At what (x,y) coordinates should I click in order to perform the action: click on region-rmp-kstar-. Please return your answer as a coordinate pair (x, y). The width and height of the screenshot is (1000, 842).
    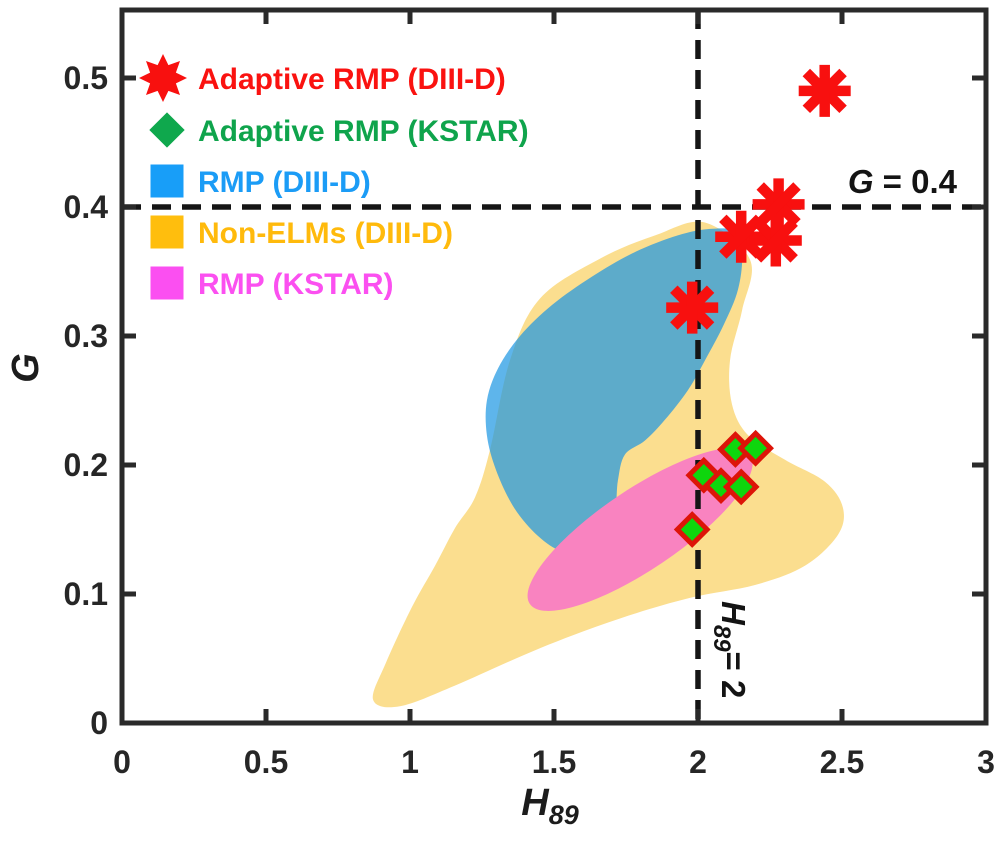
    Looking at the image, I should click on (640, 529).